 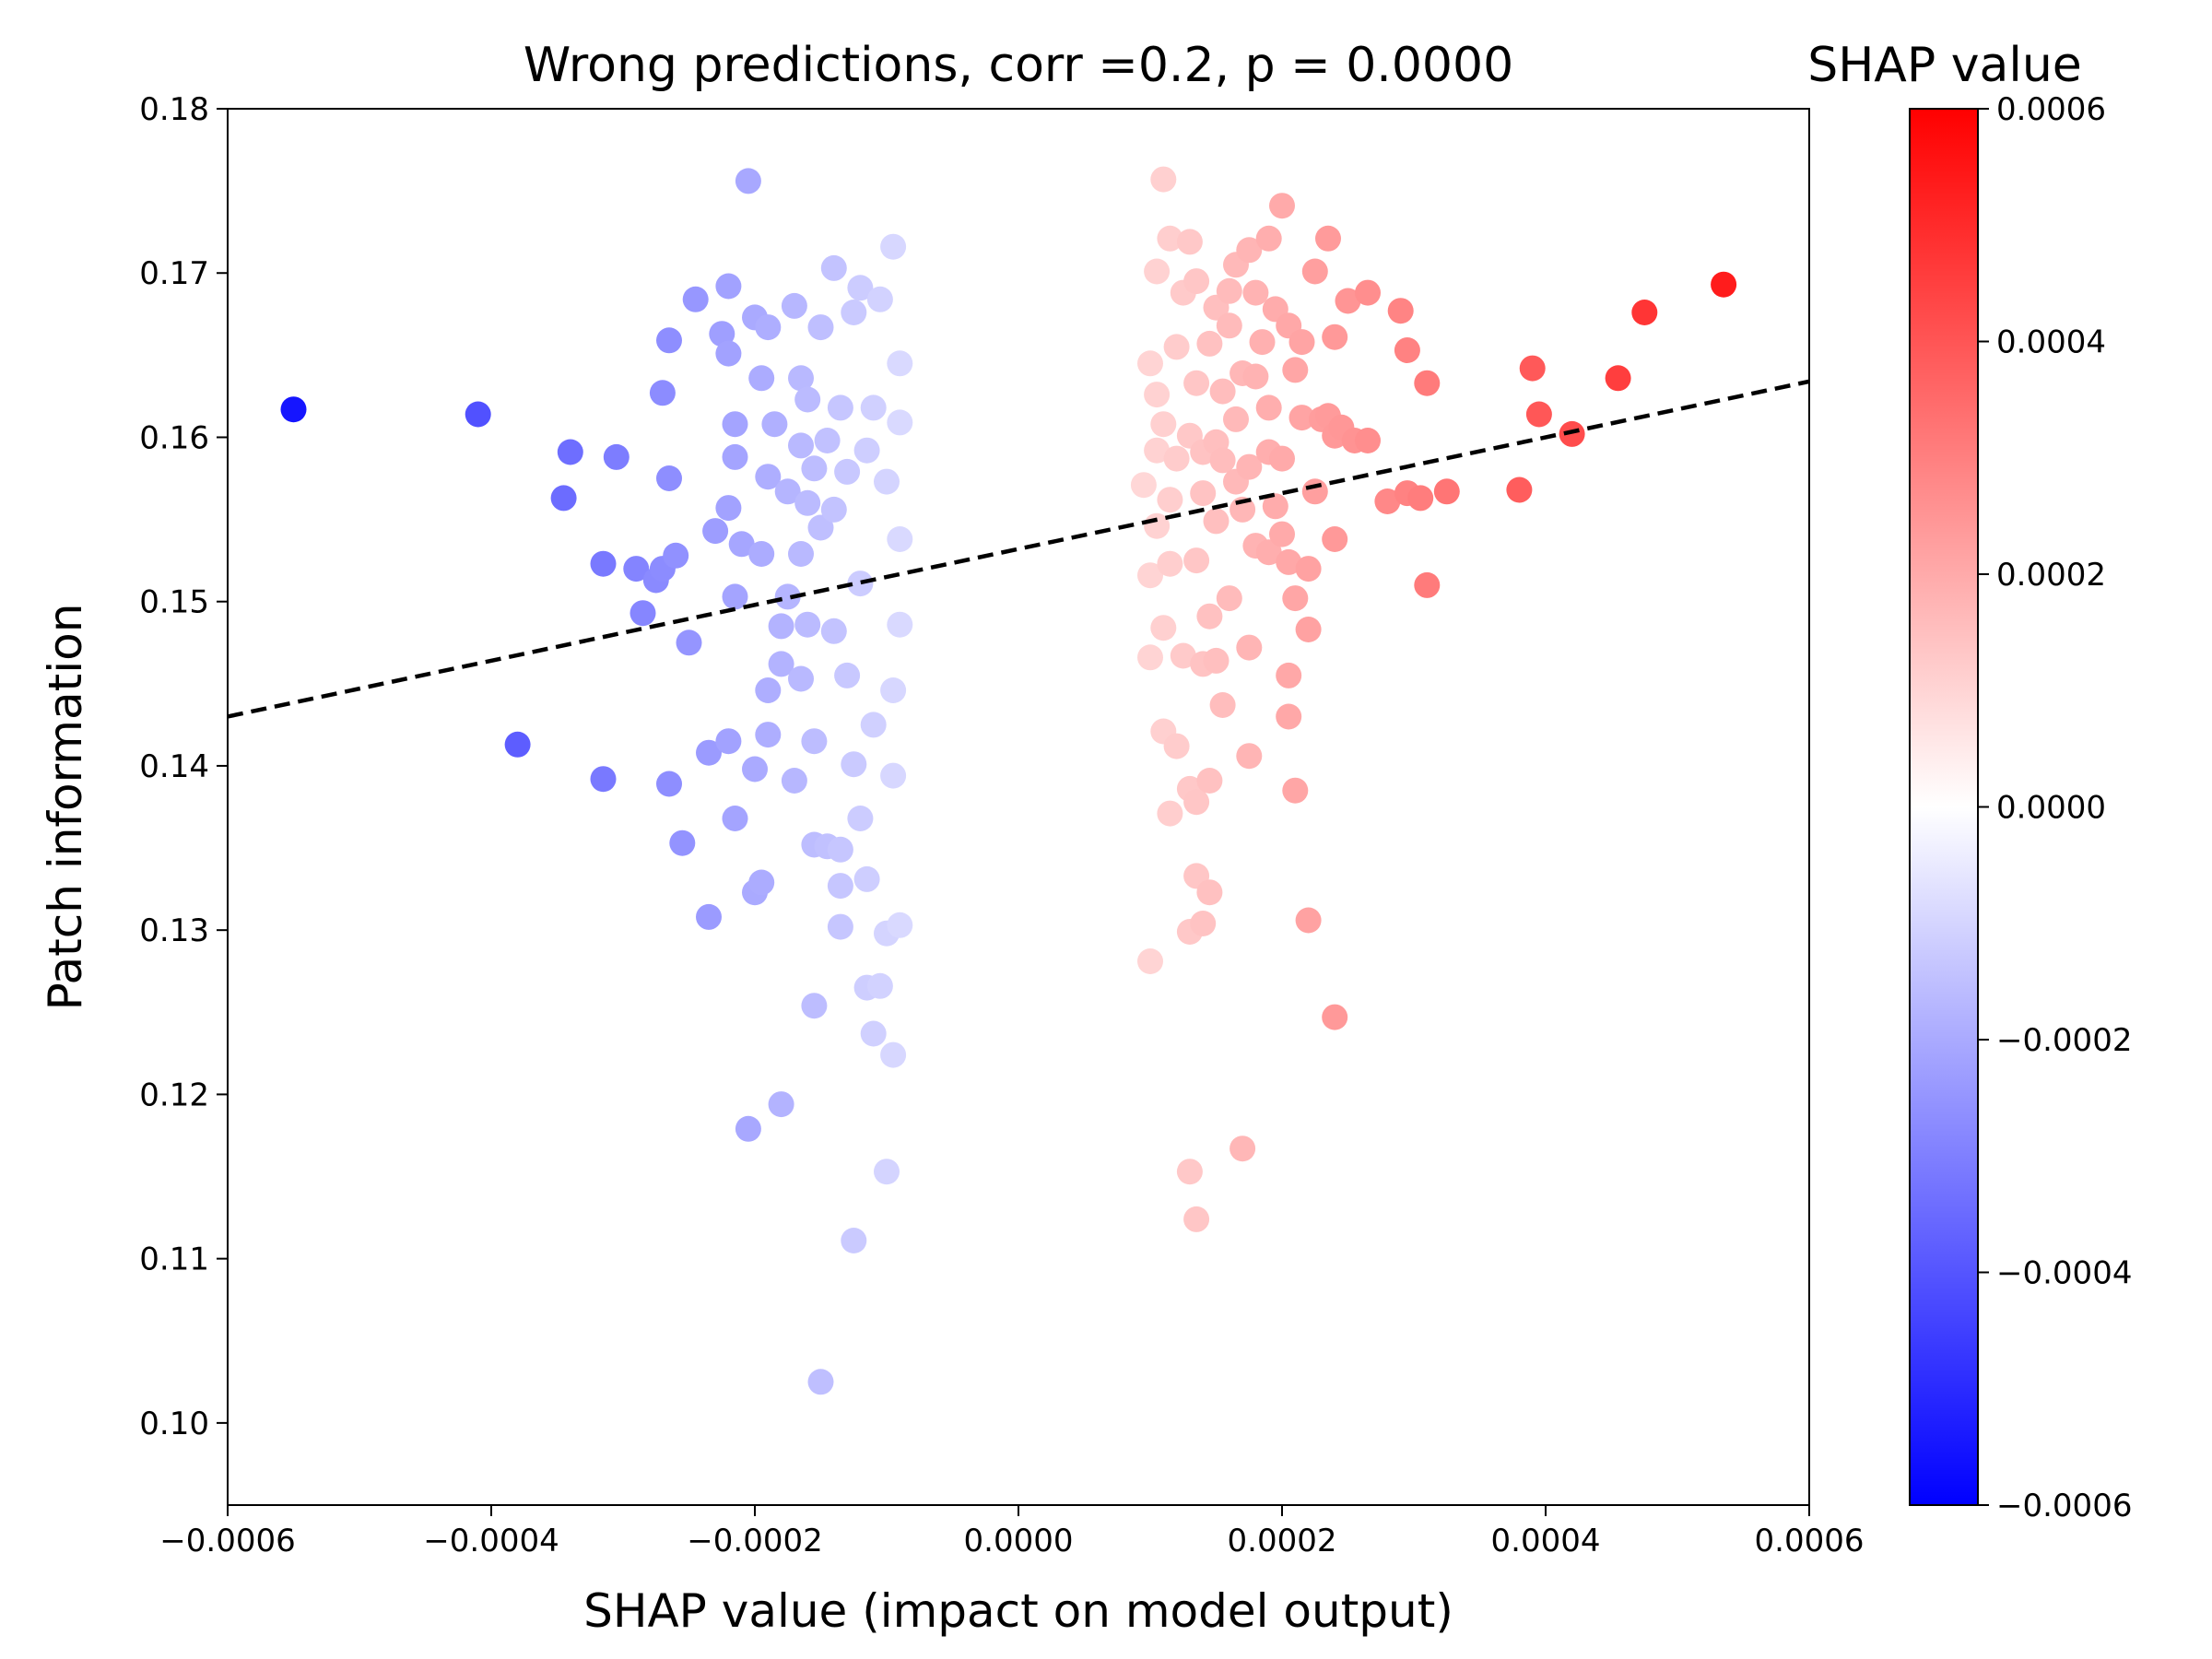 What do you see at coordinates (1944, 65) in the screenshot?
I see `colorbar-title: SHAP value` at bounding box center [1944, 65].